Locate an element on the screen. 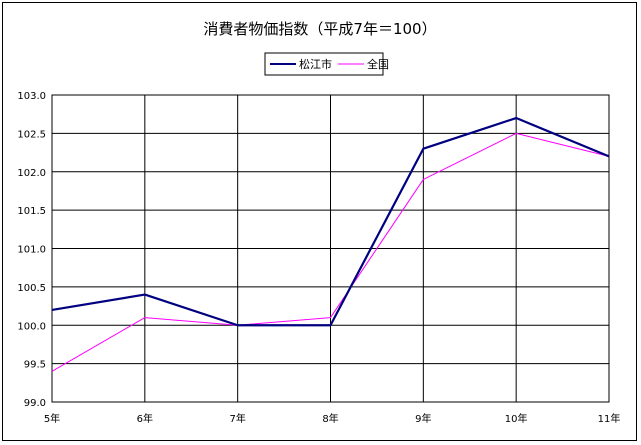 Image resolution: width=641 pixels, height=445 pixels. y-tick-label: 99.5 is located at coordinates (35, 365).